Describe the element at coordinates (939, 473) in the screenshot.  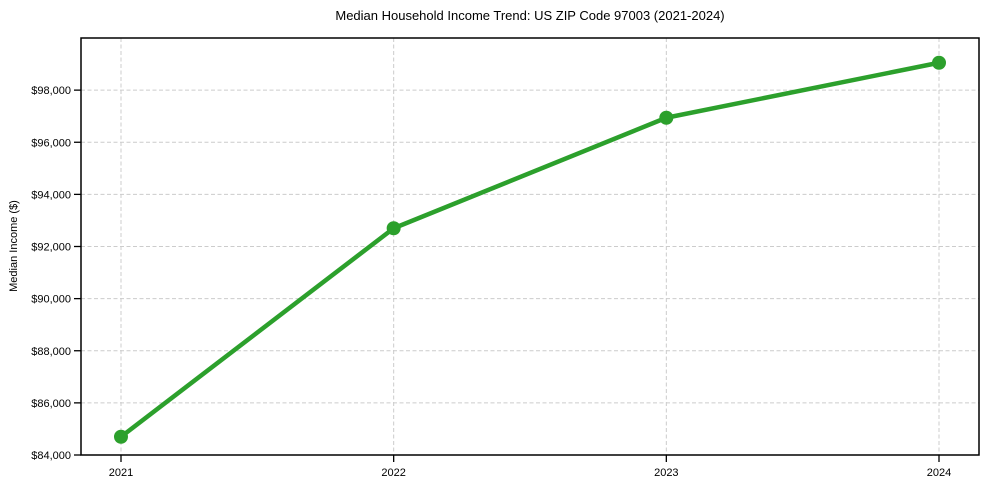
I see `x-tick-label: 2024` at that location.